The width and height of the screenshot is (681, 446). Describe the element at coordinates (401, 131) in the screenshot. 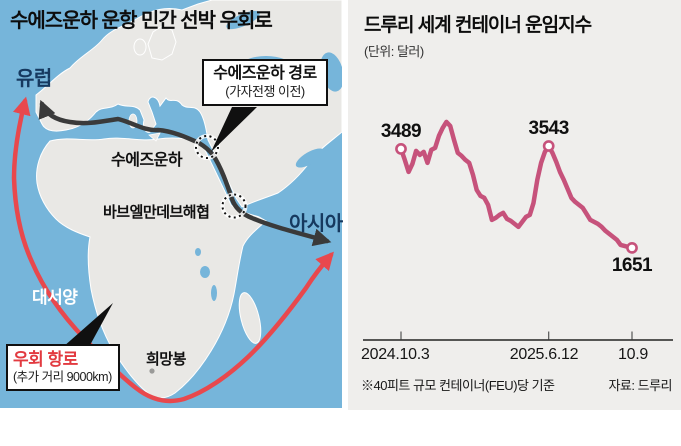

I see `chart-value-label: 3489` at that location.